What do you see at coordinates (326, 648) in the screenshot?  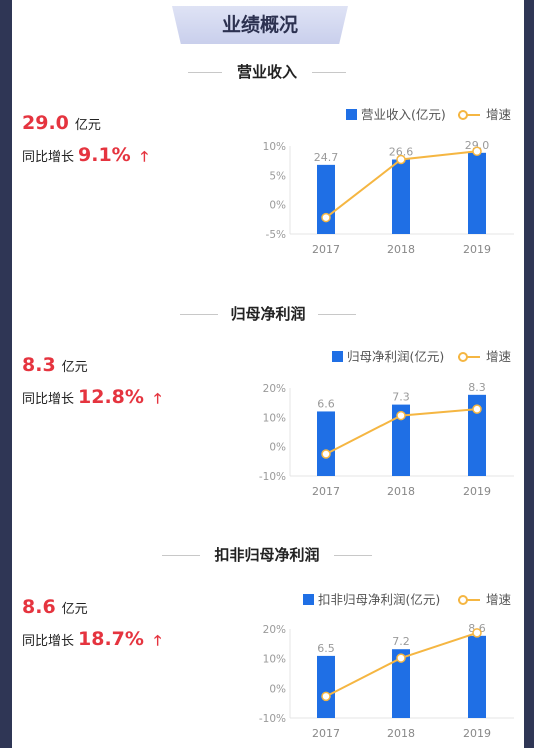 I see `bar-value-label: 6.5` at bounding box center [326, 648].